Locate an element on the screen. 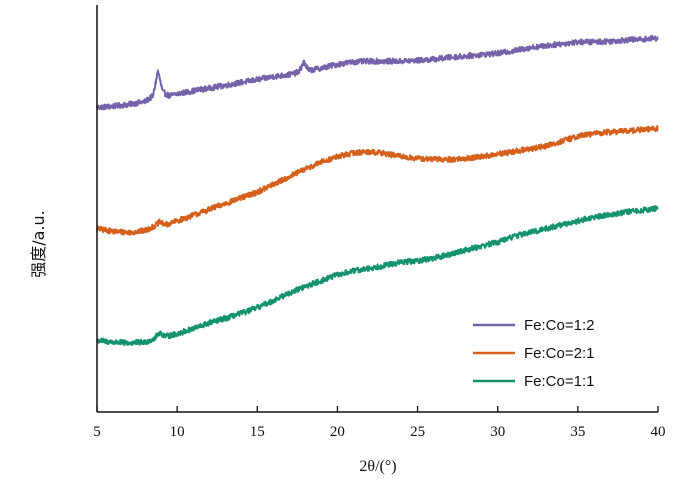  x-axis-title: 2θ/(°) is located at coordinates (377, 466).